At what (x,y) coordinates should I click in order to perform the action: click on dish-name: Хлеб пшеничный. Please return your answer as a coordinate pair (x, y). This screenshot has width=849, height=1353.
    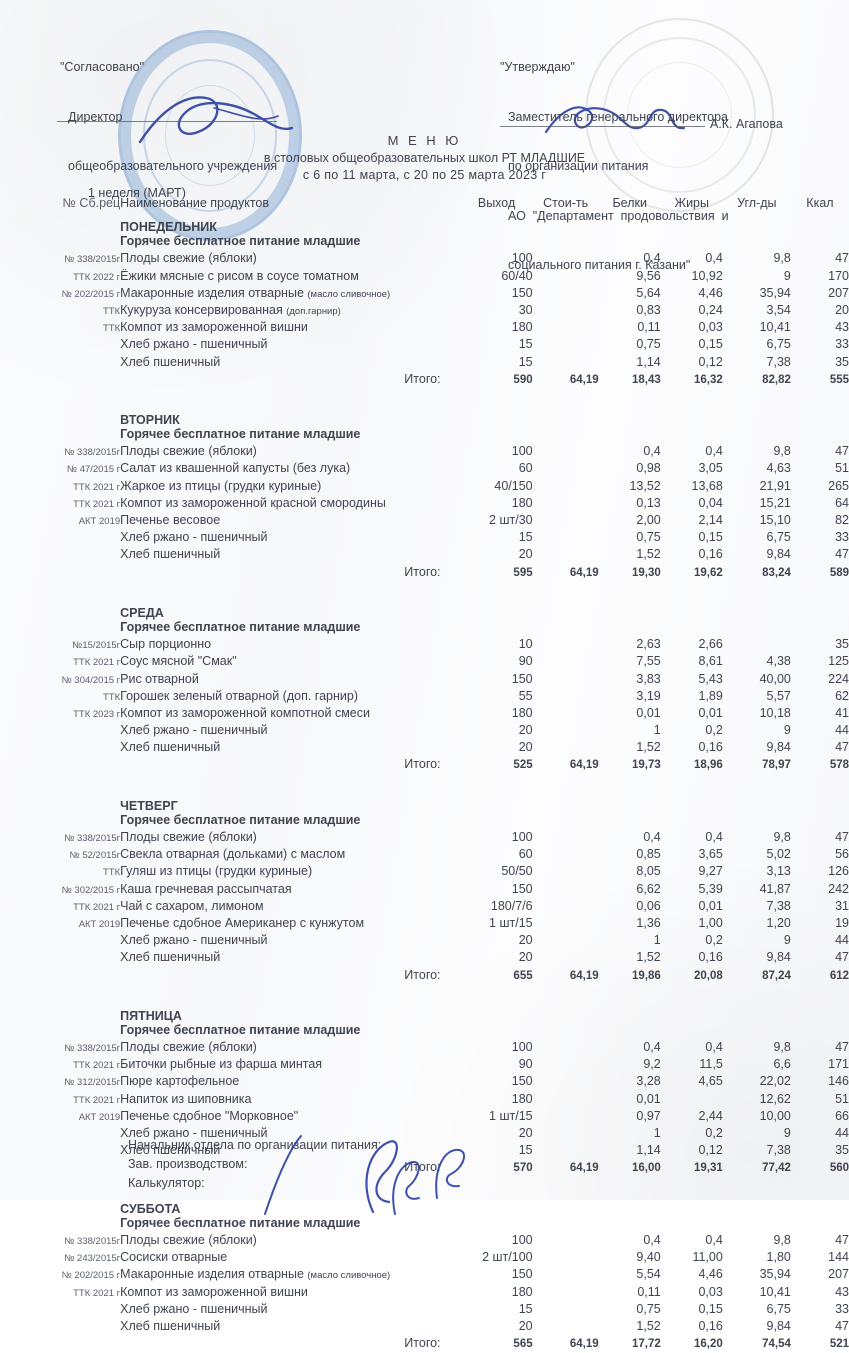
    Looking at the image, I should click on (170, 957).